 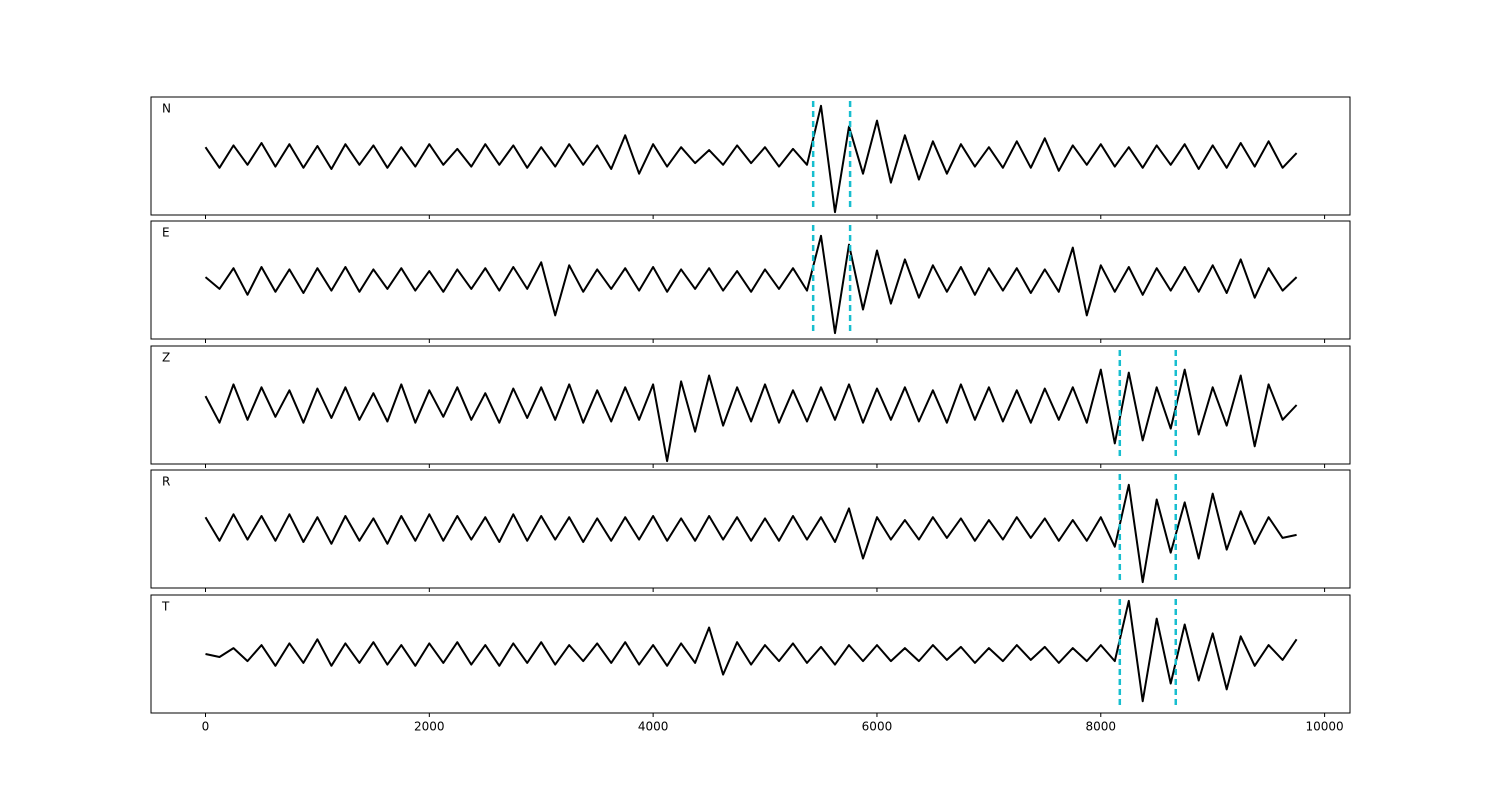 I want to click on x-tick-label: 8000, so click(x=1101, y=727).